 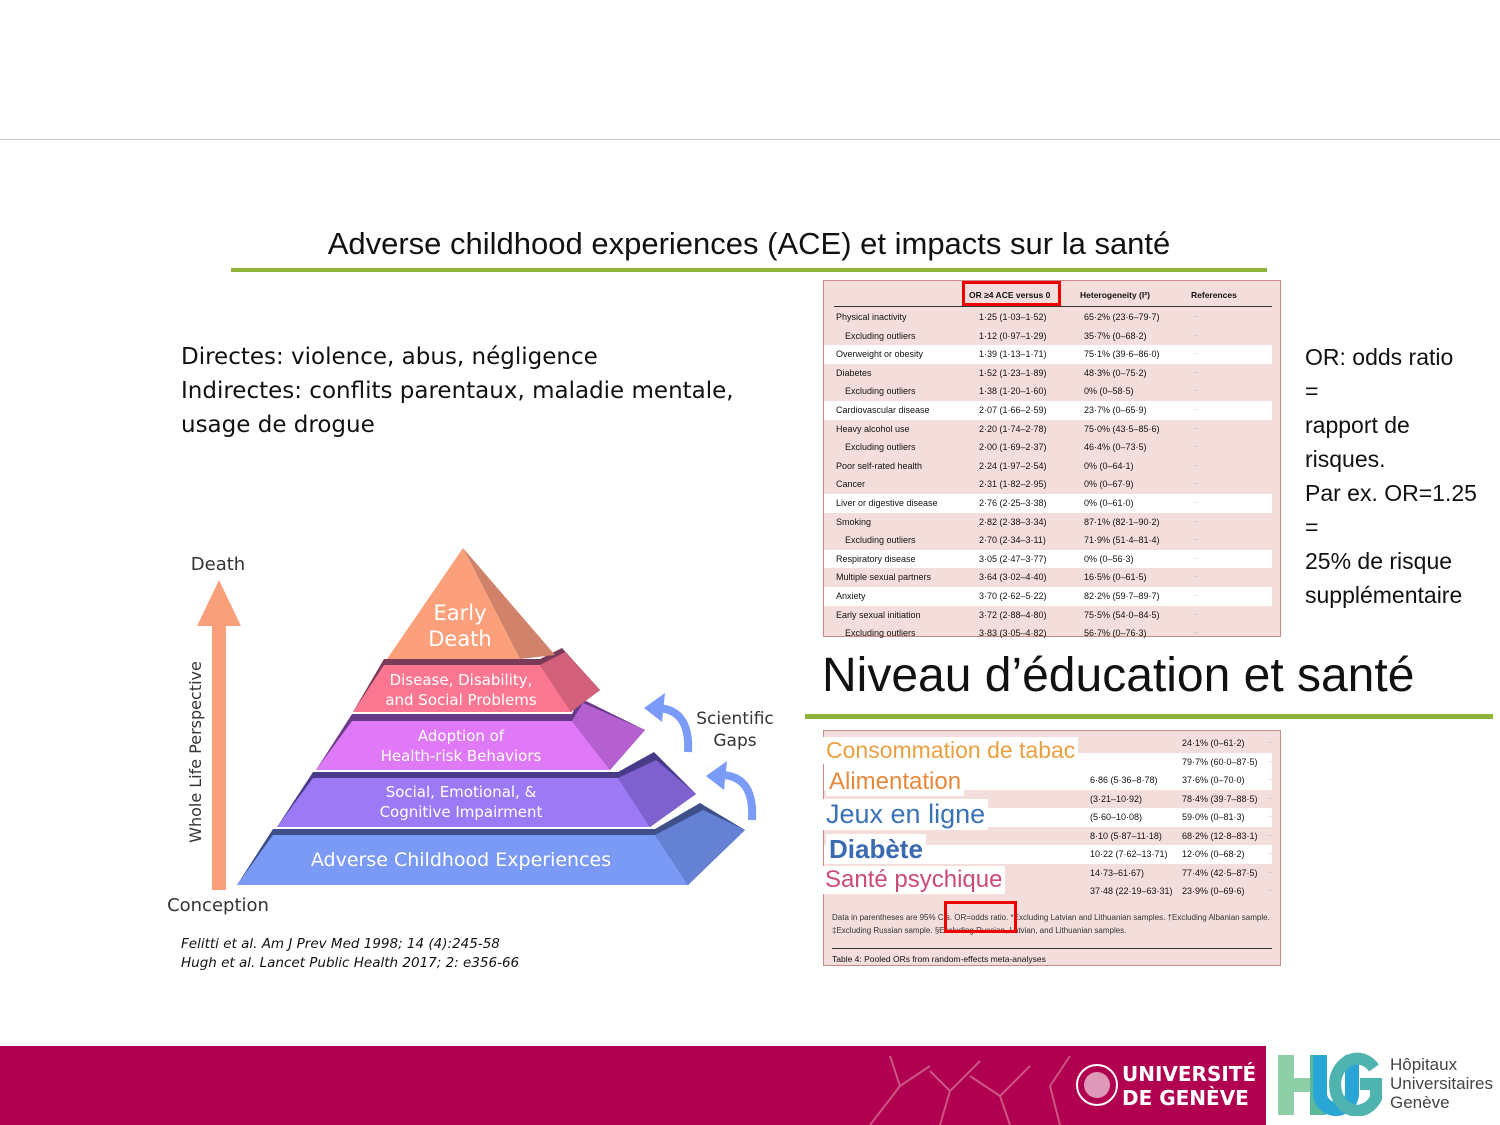 What do you see at coordinates (1115, 633) in the screenshot?
I see `row-heterogeneity: 56·7% (0–76·3)` at bounding box center [1115, 633].